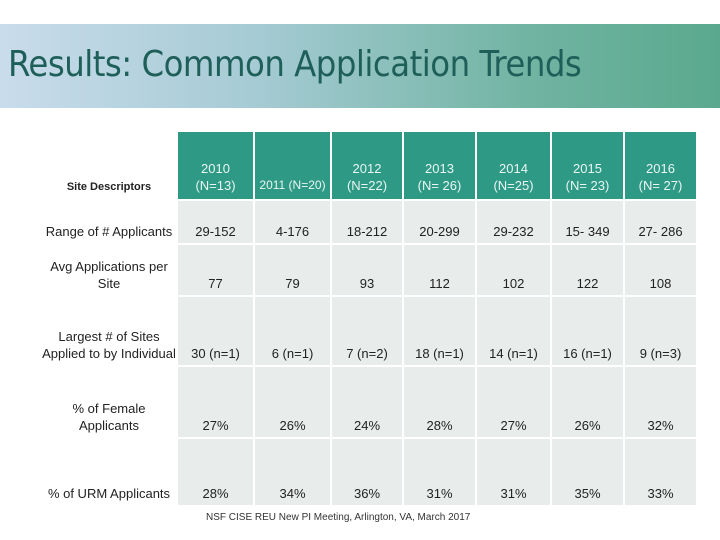 The width and height of the screenshot is (720, 540). What do you see at coordinates (661, 222) in the screenshot?
I see `table-cell: 27- 286` at bounding box center [661, 222].